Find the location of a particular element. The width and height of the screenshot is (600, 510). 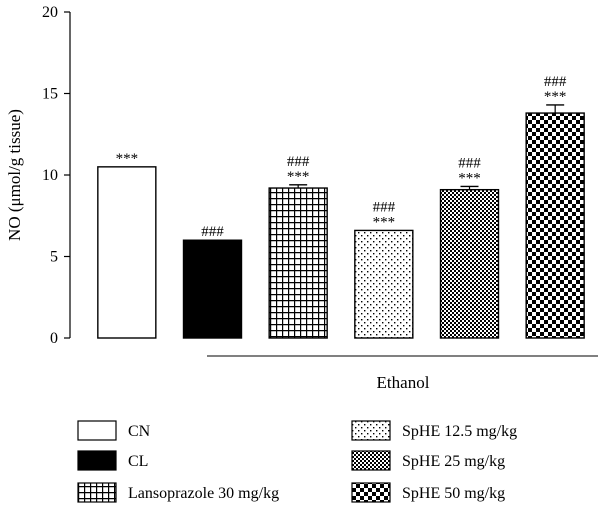

y-axis-title: NO (μmol/g tissue) is located at coordinates (14, 175).